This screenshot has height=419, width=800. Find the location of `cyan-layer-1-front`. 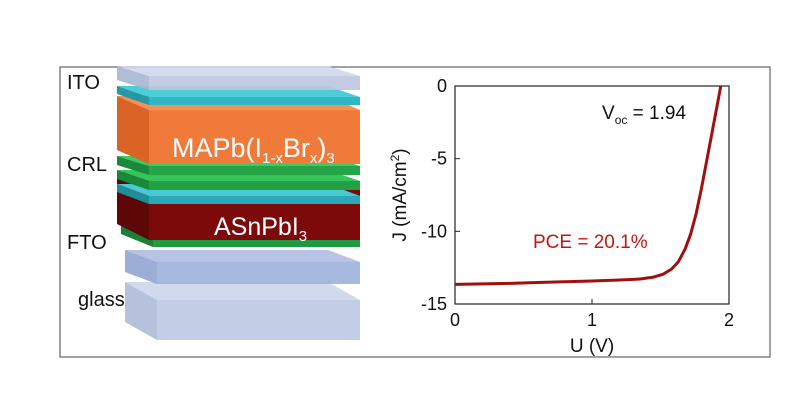

cyan-layer-1-front is located at coordinates (254, 101).